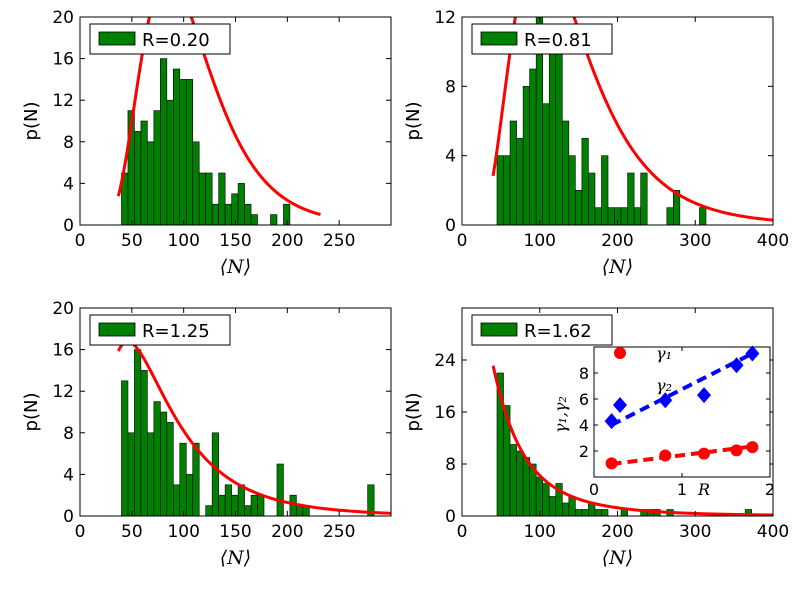 The image size is (801, 601). What do you see at coordinates (63, 101) in the screenshot?
I see `y-tick-label: 12` at bounding box center [63, 101].